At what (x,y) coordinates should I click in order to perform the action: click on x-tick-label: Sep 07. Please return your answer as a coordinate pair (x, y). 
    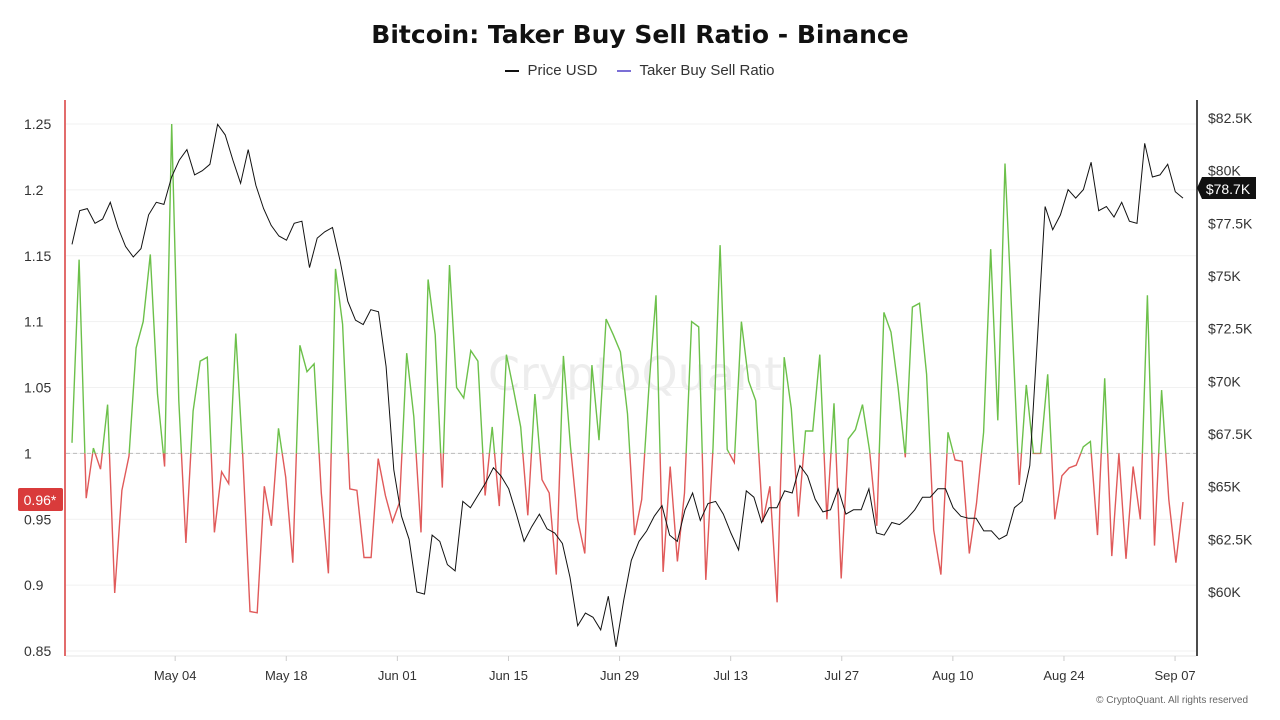
    Looking at the image, I should click on (1174, 675).